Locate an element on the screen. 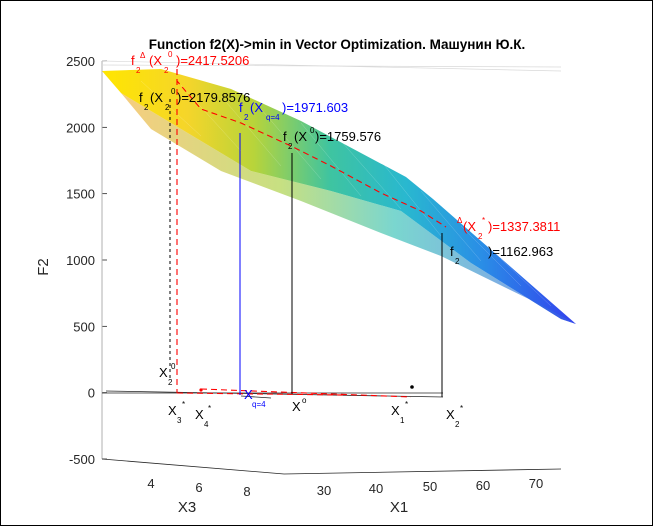  label-x1s-sup: * is located at coordinates (406, 404).